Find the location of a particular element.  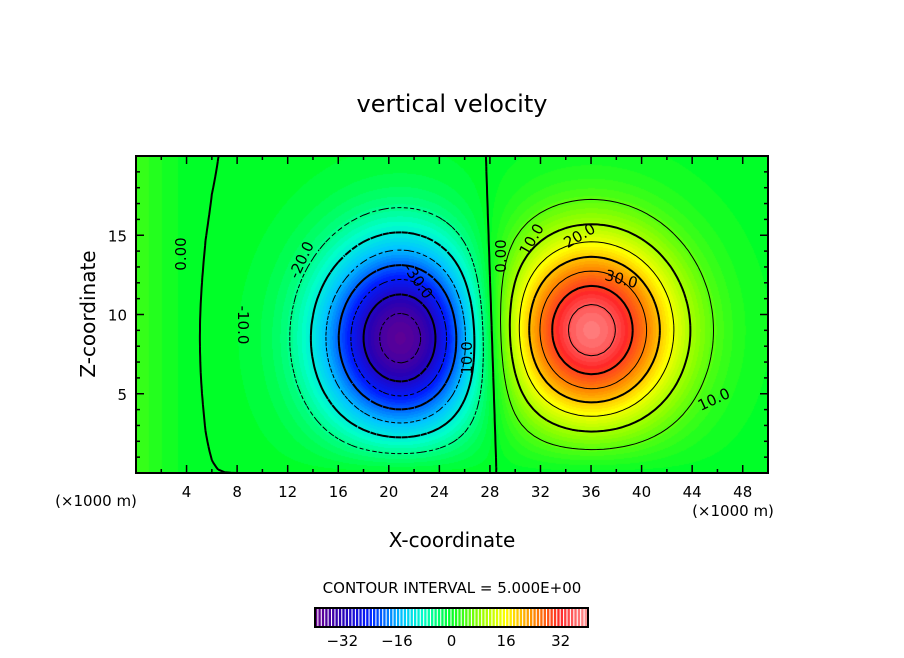

colorbar-tick-labels: −32 −16 0 16 32 is located at coordinates (448, 641).